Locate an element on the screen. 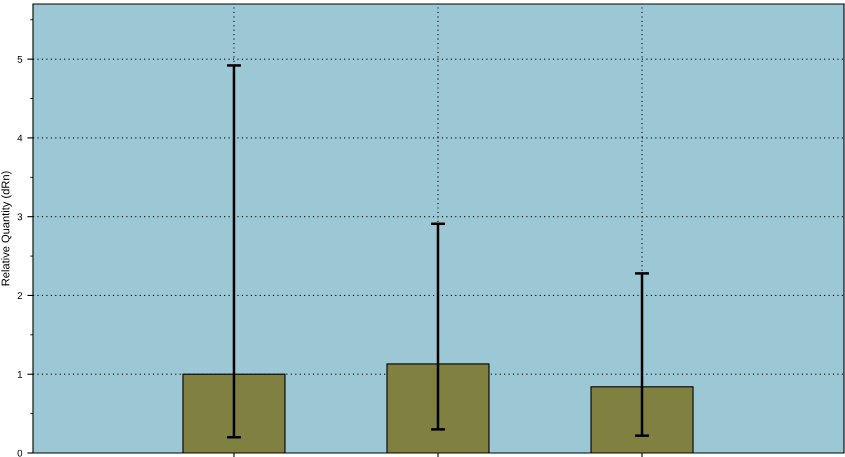  y-tick-label: 3 is located at coordinates (20, 216).